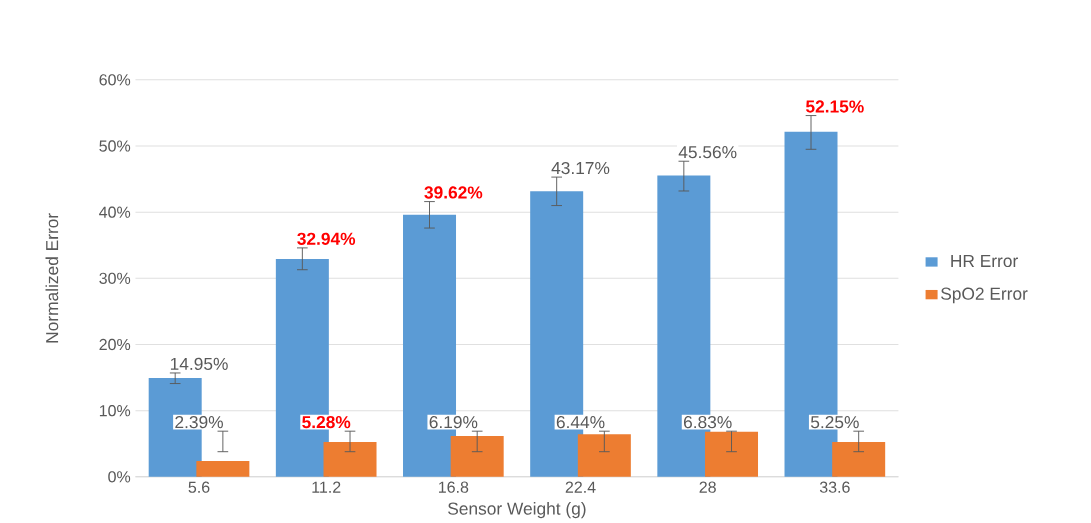 The height and width of the screenshot is (523, 1091). What do you see at coordinates (580, 422) in the screenshot?
I see `data-label: 6.44%` at bounding box center [580, 422].